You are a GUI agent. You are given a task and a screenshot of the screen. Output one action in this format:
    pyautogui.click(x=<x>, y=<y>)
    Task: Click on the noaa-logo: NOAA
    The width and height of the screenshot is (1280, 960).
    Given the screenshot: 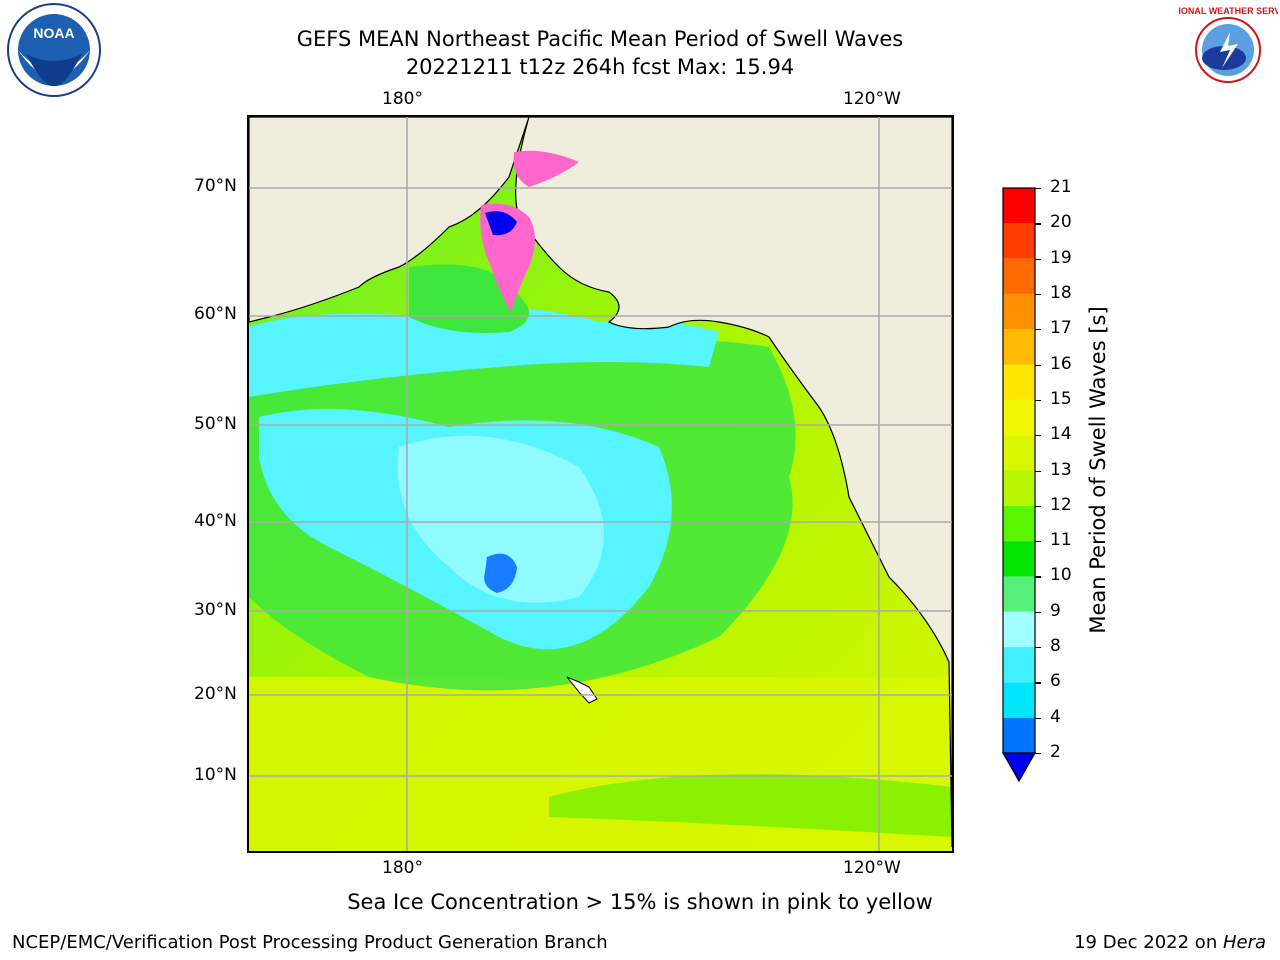 What is the action you would take?
    pyautogui.click(x=54, y=52)
    